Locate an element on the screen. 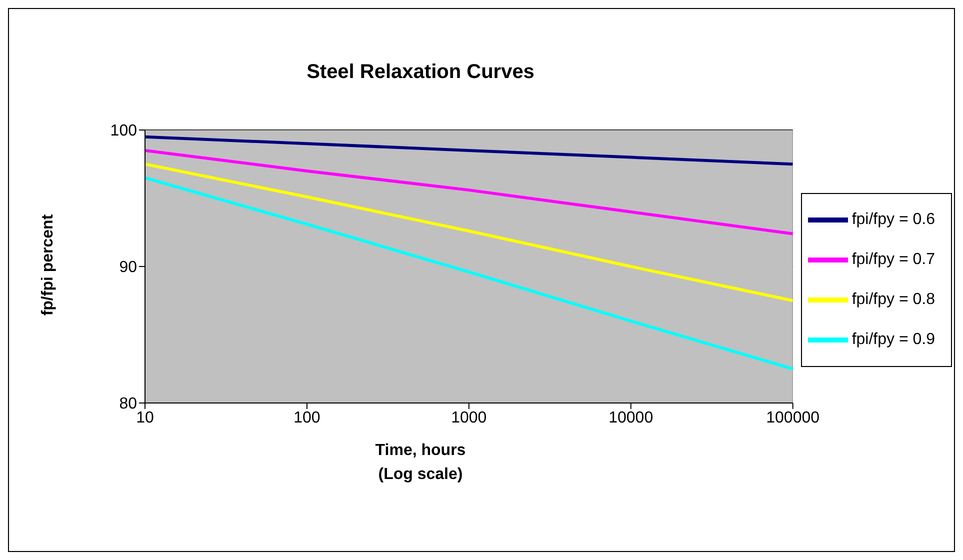 The image size is (963, 560). legend-label: fpi/fpy = 0.6 is located at coordinates (893, 219).